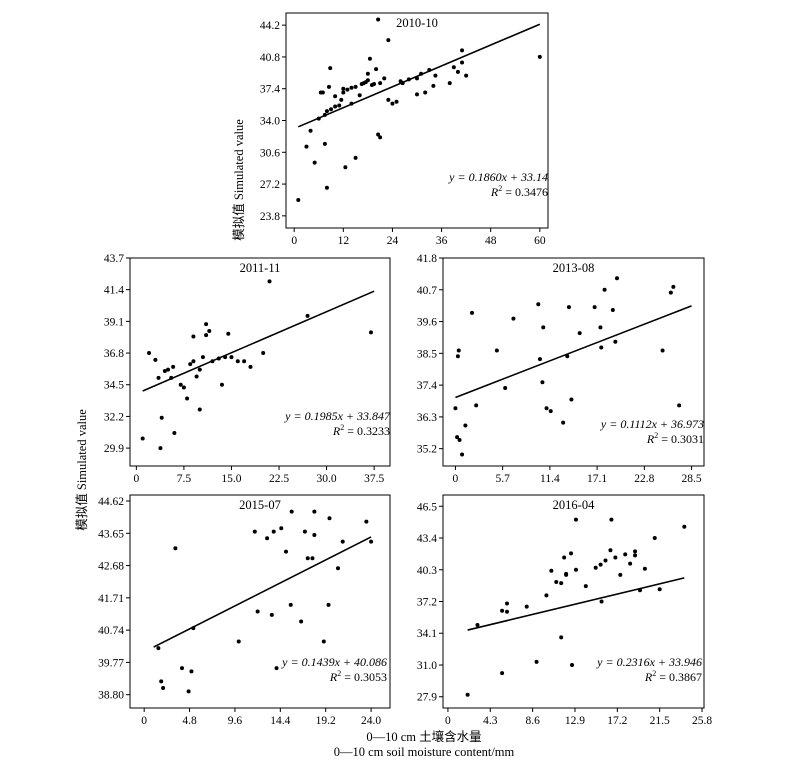 The width and height of the screenshot is (800, 771). Describe the element at coordinates (427, 698) in the screenshot. I see `y-tick-label: 27.9` at that location.